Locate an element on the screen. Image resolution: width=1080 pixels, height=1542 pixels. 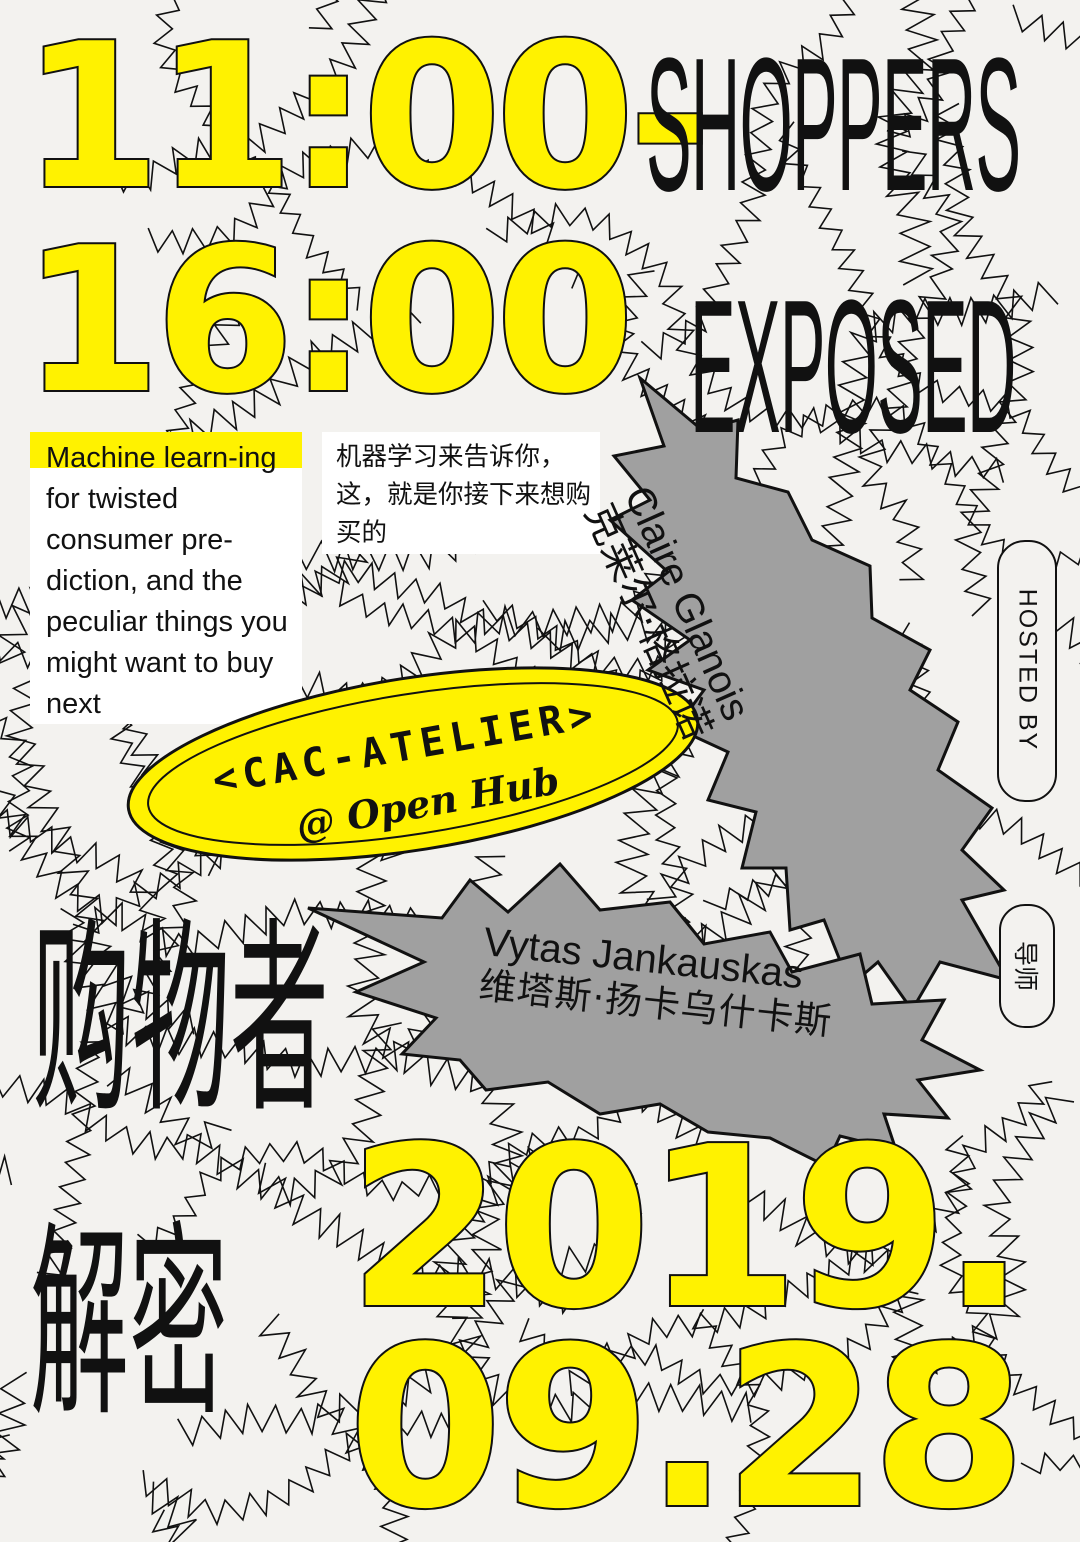
hosted-by-text: HOSTED BY is located at coordinates (1027, 670).